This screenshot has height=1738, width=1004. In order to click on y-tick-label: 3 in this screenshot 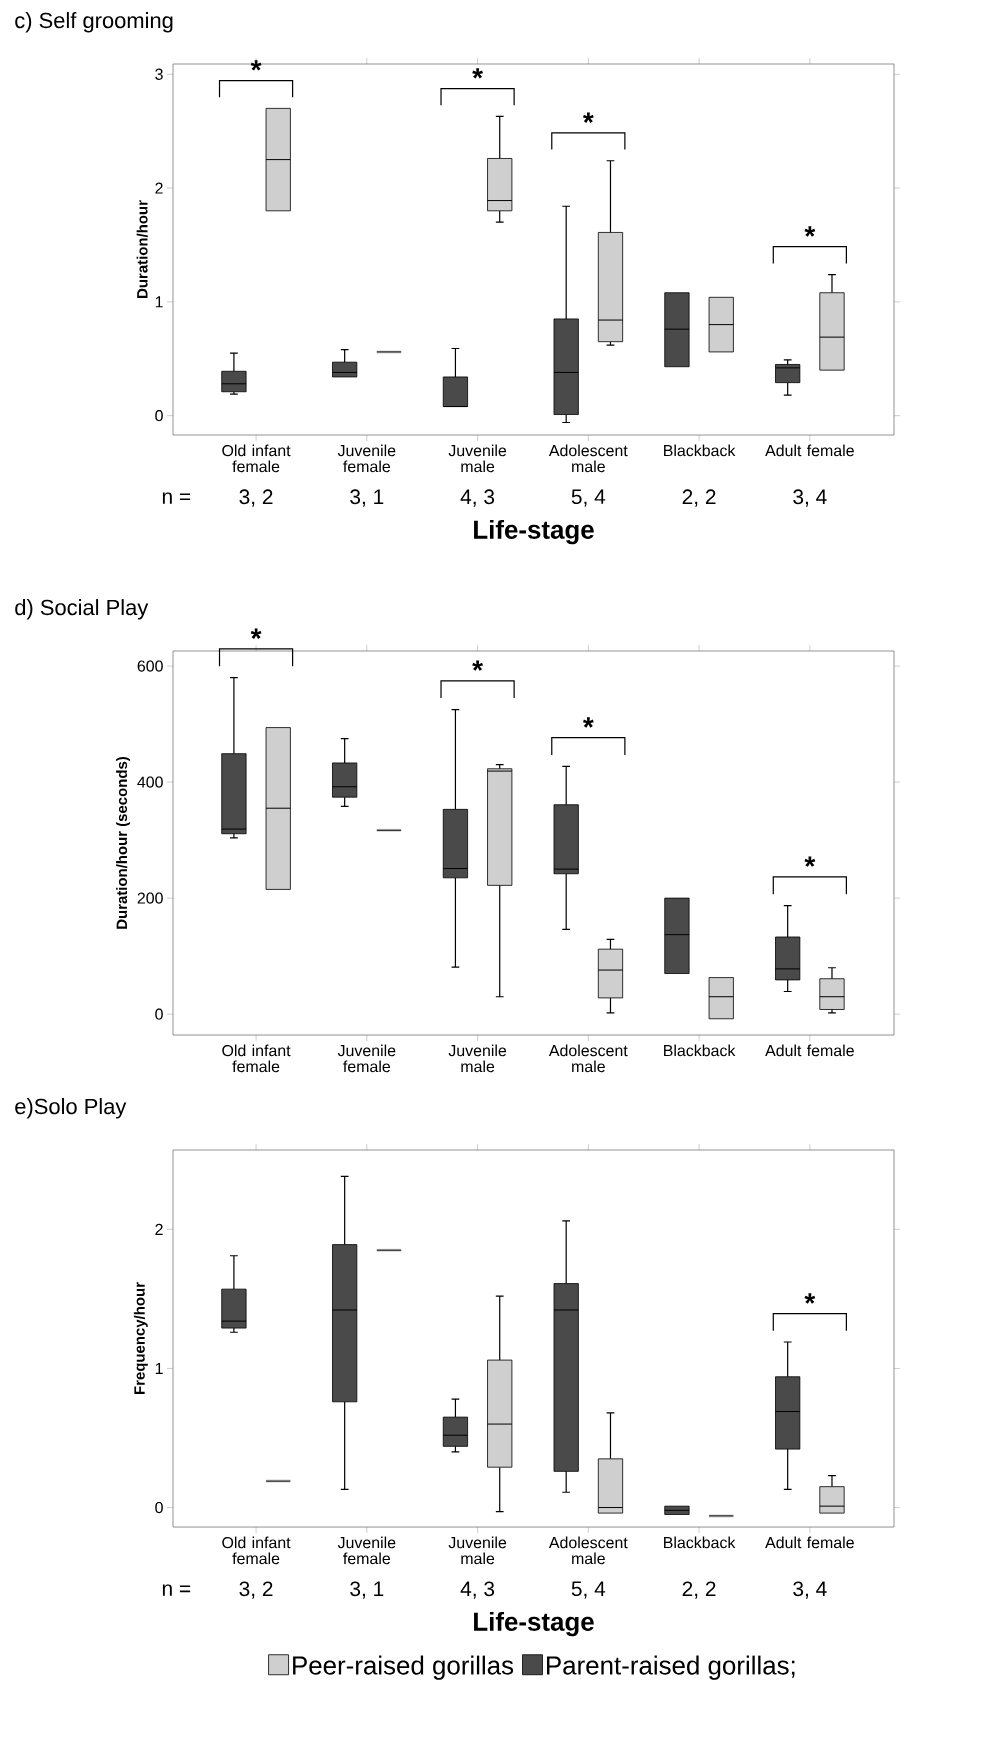, I will do `click(159, 74)`.